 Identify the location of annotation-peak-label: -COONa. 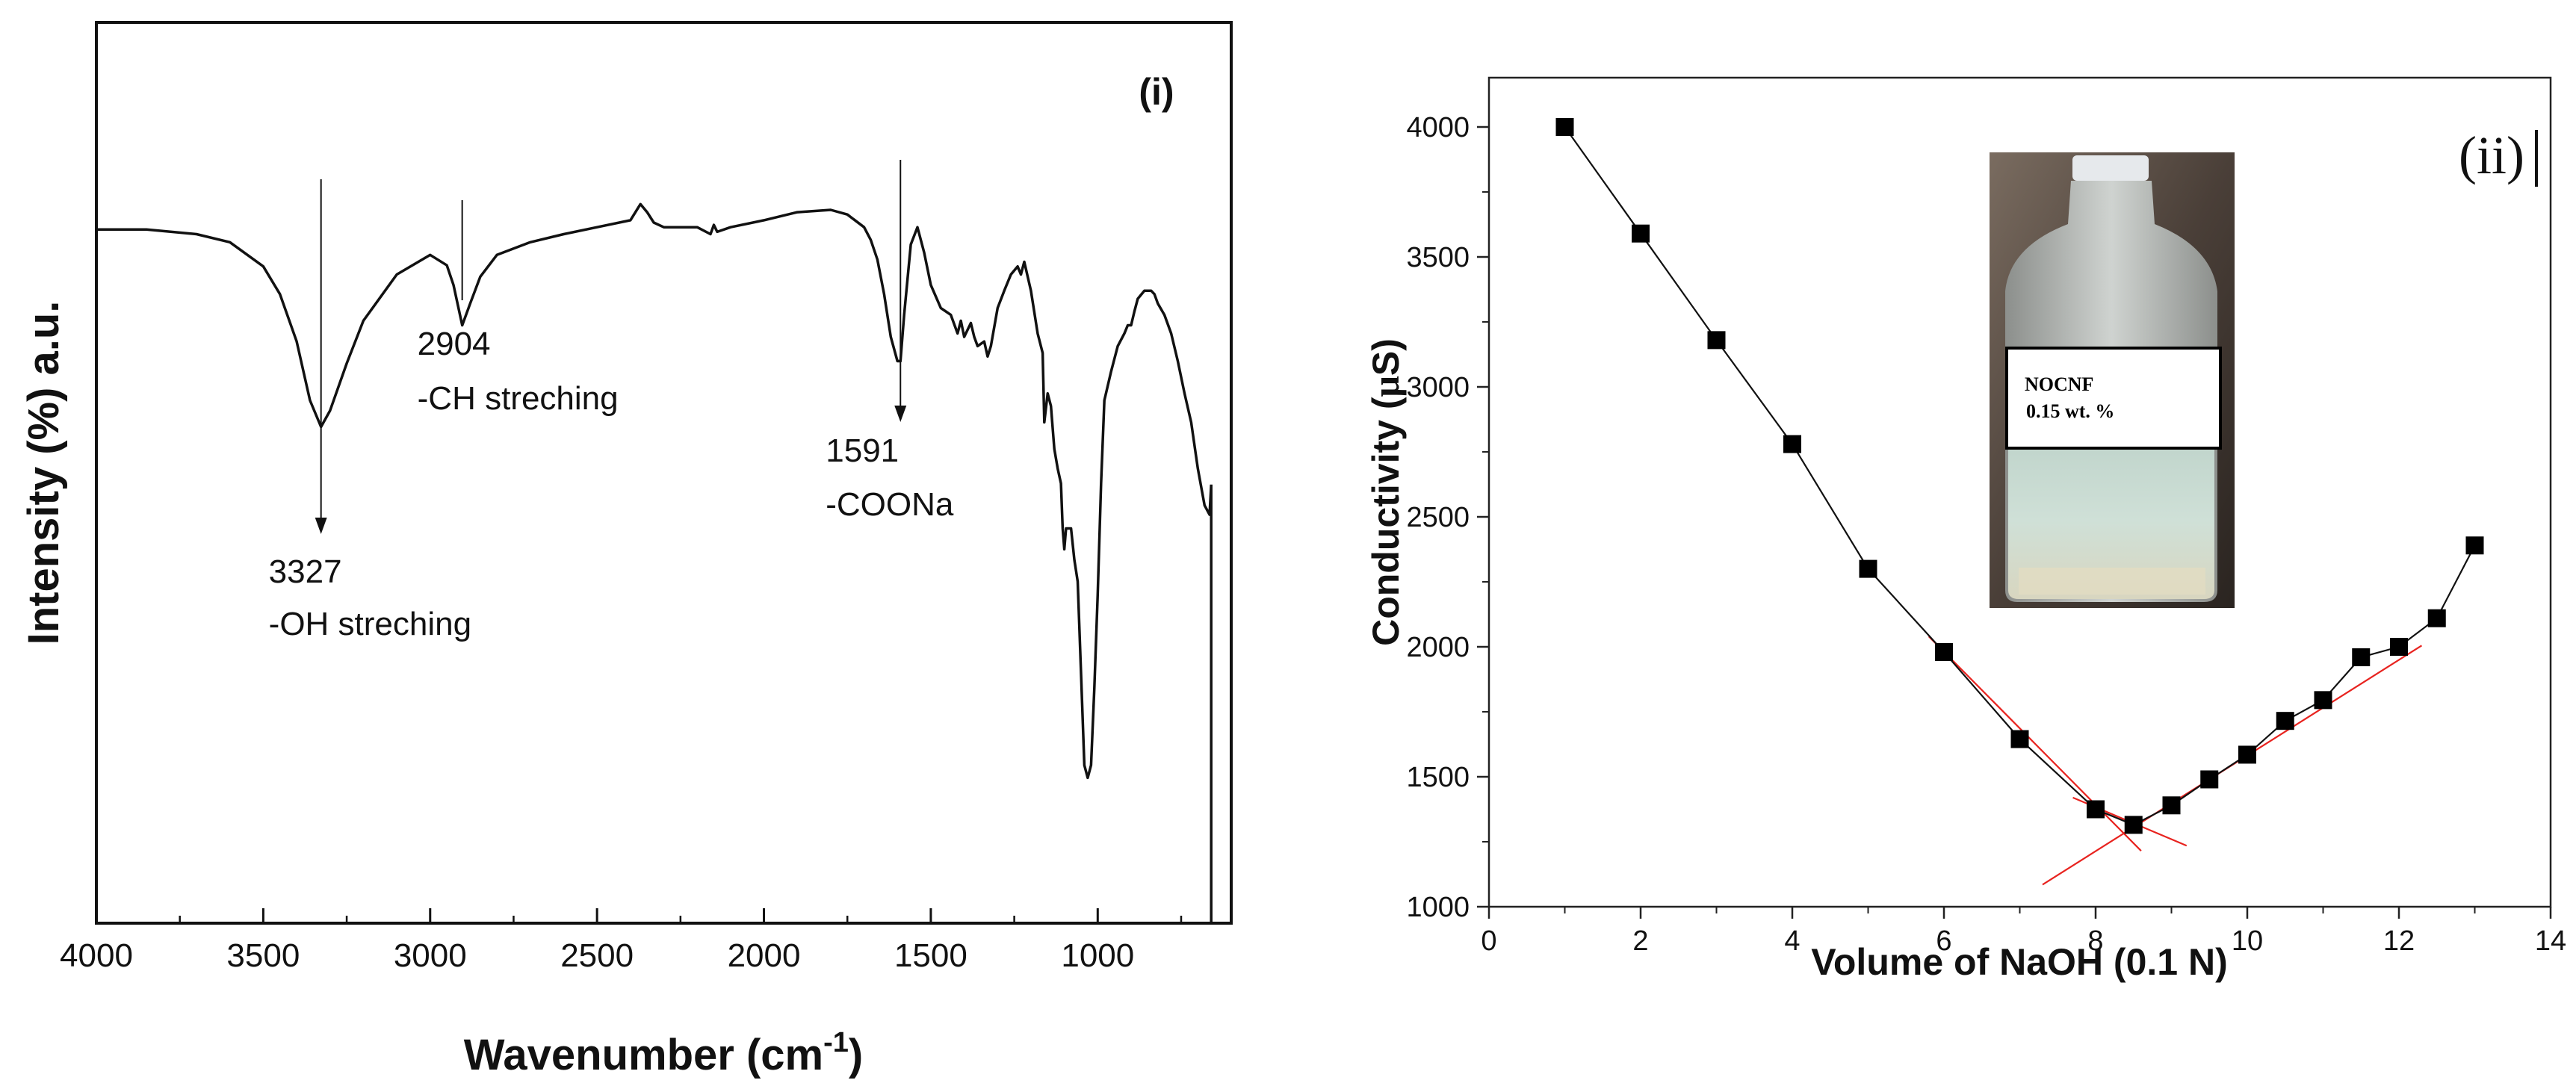
(890, 504).